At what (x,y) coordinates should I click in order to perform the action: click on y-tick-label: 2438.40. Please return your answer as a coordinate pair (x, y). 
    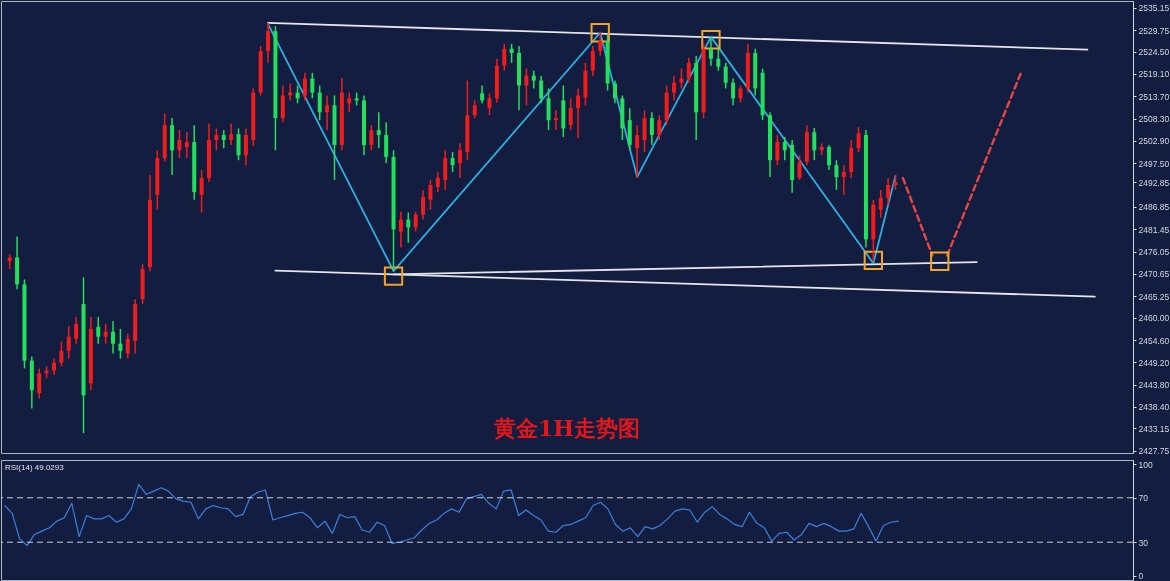
    Looking at the image, I should click on (1154, 407).